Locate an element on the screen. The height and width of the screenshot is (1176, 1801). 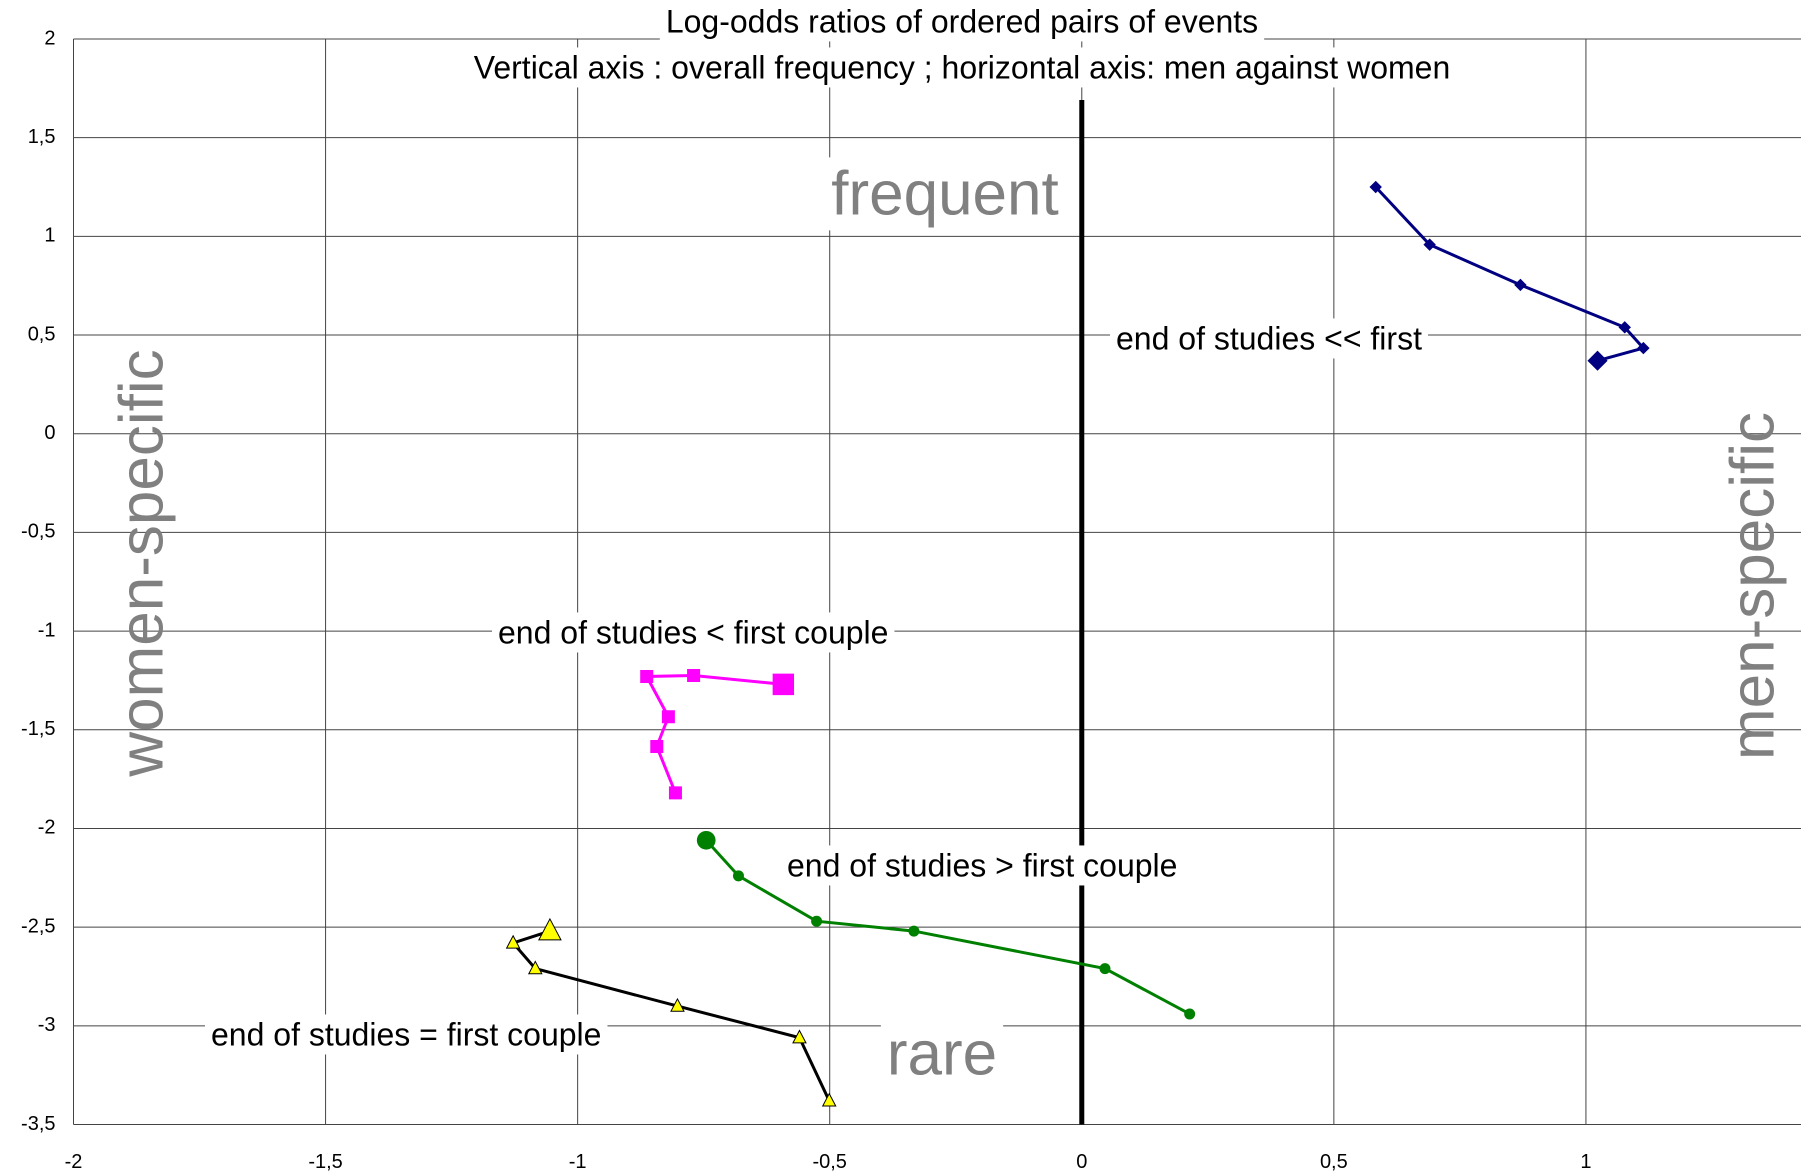
annotation: men-specific is located at coordinates (1752, 586).